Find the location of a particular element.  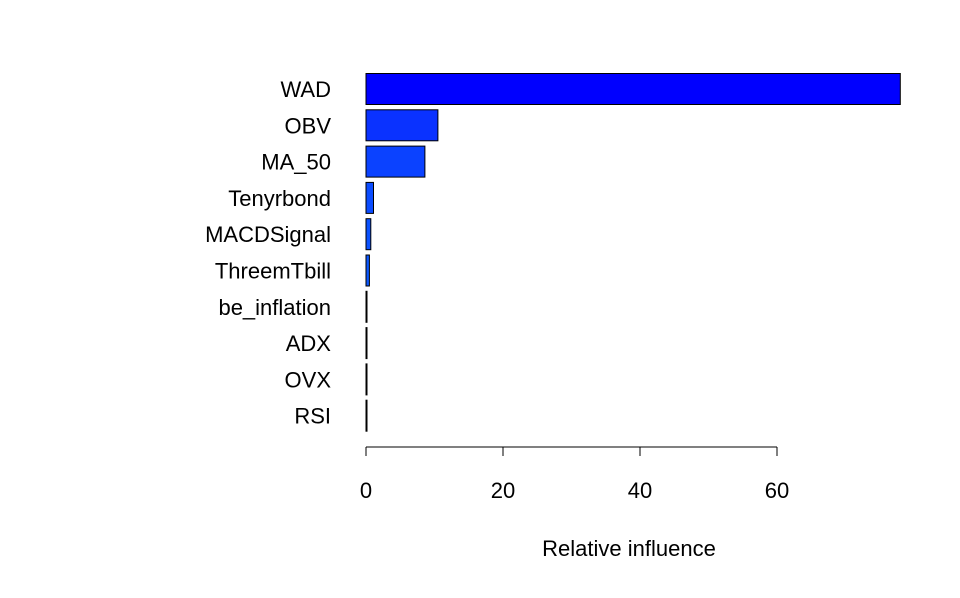

category-label: OVX is located at coordinates (308, 379).